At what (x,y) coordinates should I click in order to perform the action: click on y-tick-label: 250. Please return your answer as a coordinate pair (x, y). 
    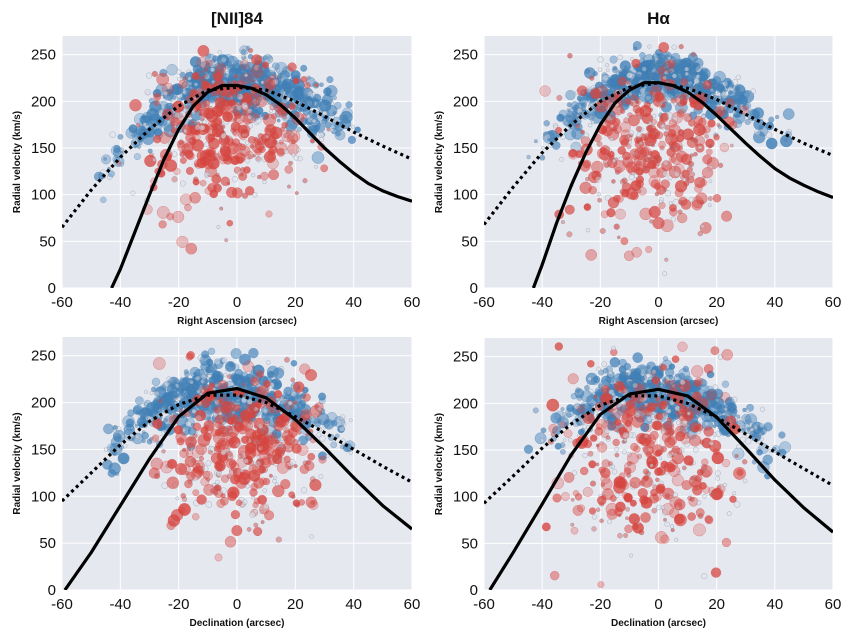
    Looking at the image, I should click on (43, 356).